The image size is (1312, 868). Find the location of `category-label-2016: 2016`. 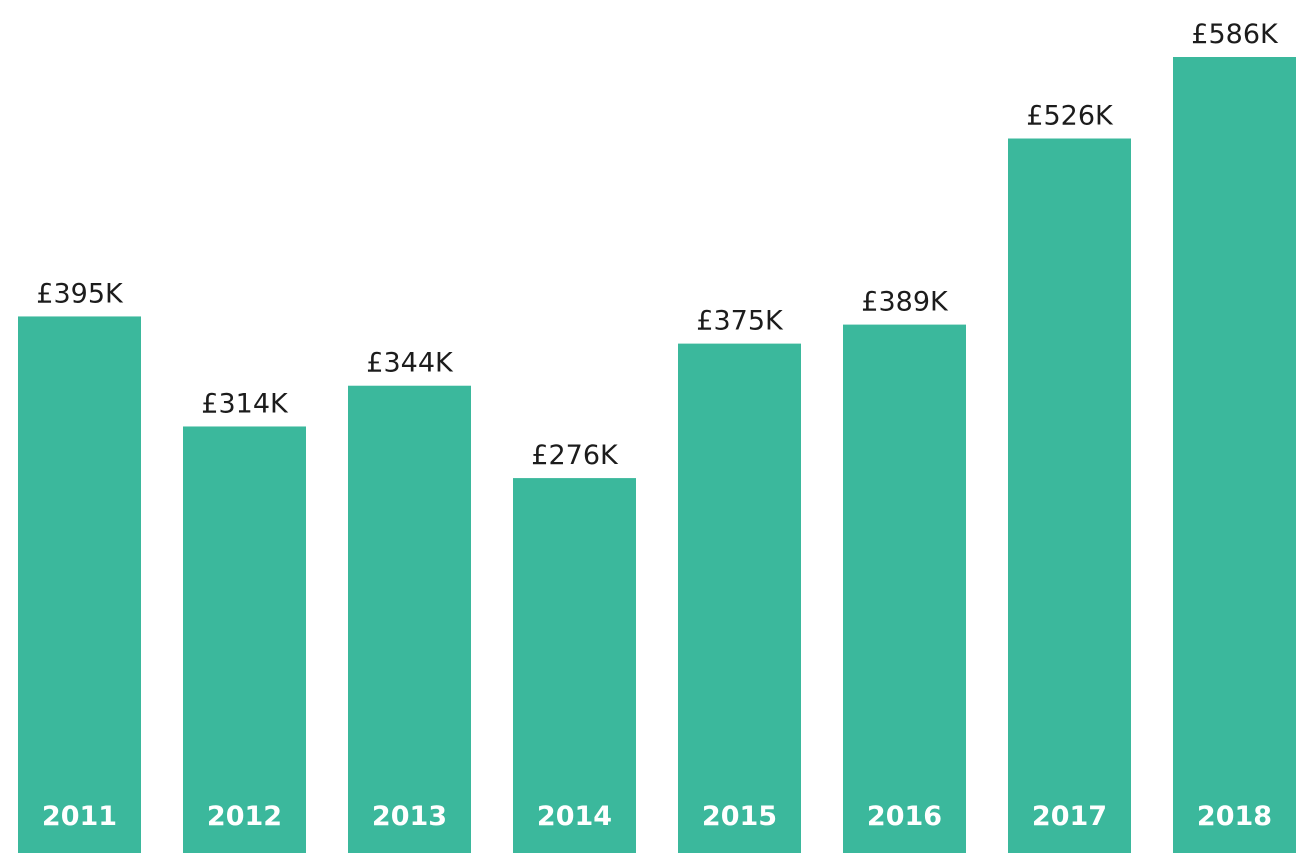

category-label-2016: 2016 is located at coordinates (904, 816).